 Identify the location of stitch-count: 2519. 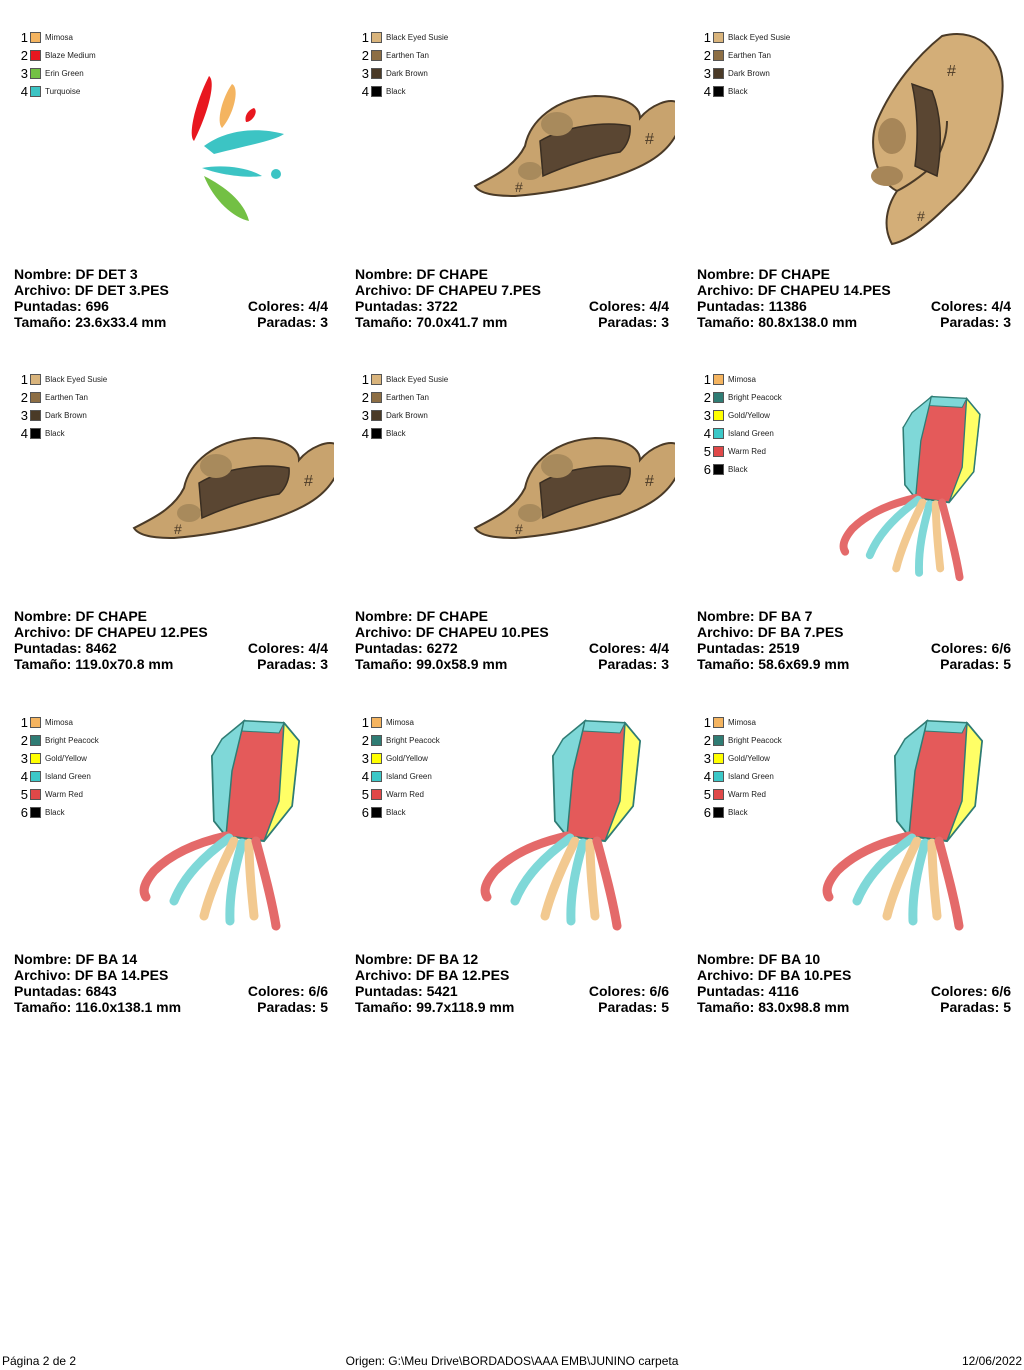
(784, 648).